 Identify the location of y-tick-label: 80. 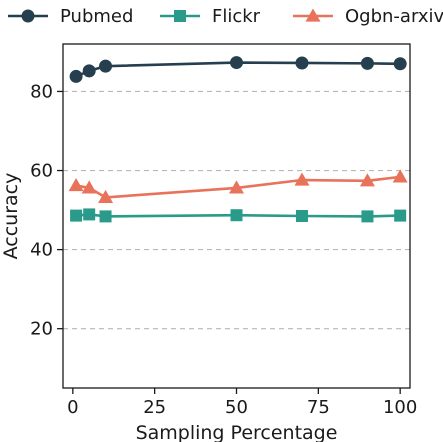
(41, 91).